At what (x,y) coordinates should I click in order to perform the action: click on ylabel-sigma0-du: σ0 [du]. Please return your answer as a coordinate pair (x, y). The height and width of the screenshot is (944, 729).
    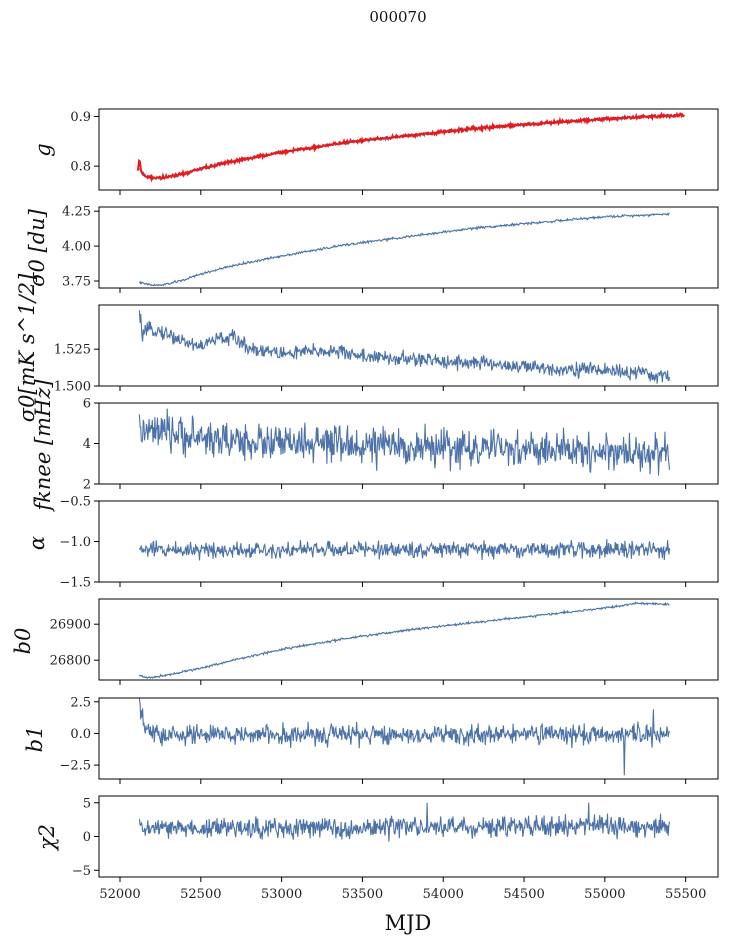
    Looking at the image, I should click on (37, 247).